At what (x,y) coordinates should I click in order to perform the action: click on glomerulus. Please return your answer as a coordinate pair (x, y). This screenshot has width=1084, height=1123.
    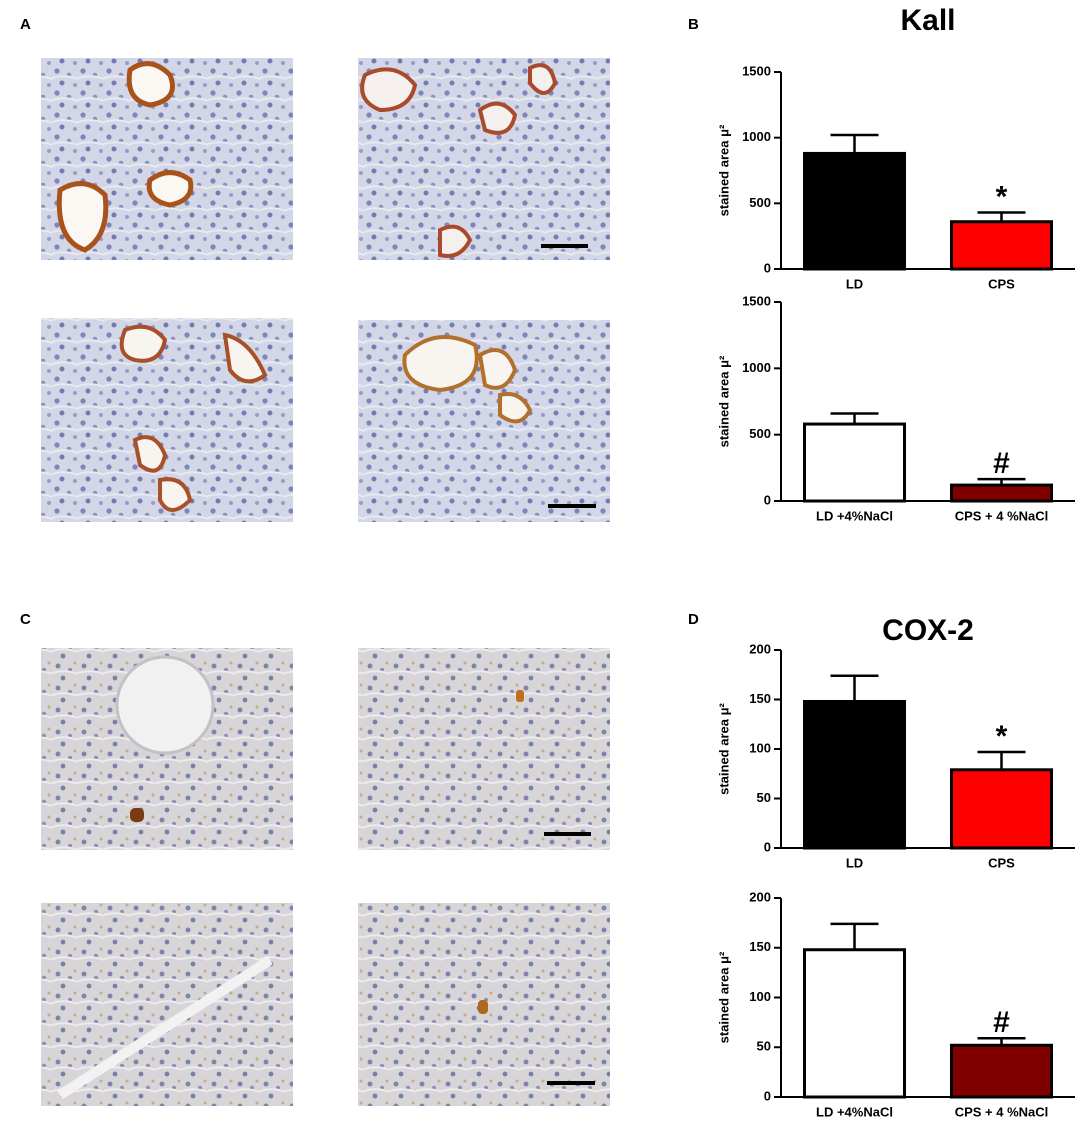
    Looking at the image, I should click on (165, 705).